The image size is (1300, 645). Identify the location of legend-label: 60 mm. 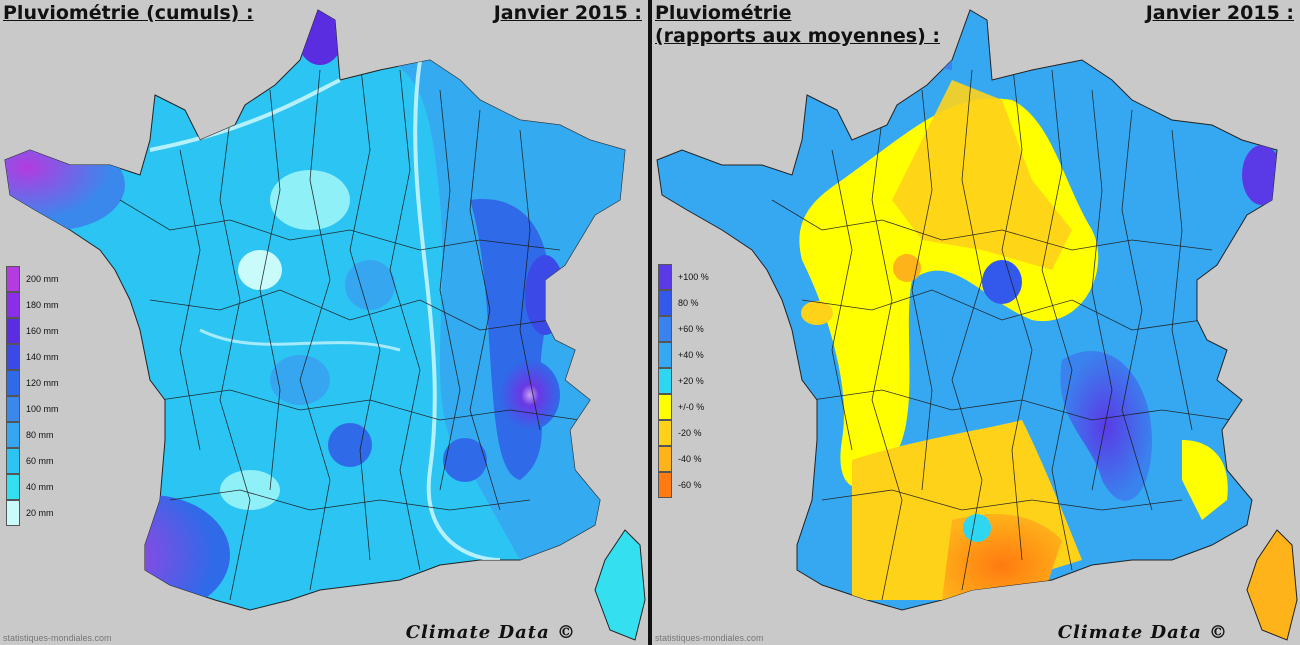
(40, 461).